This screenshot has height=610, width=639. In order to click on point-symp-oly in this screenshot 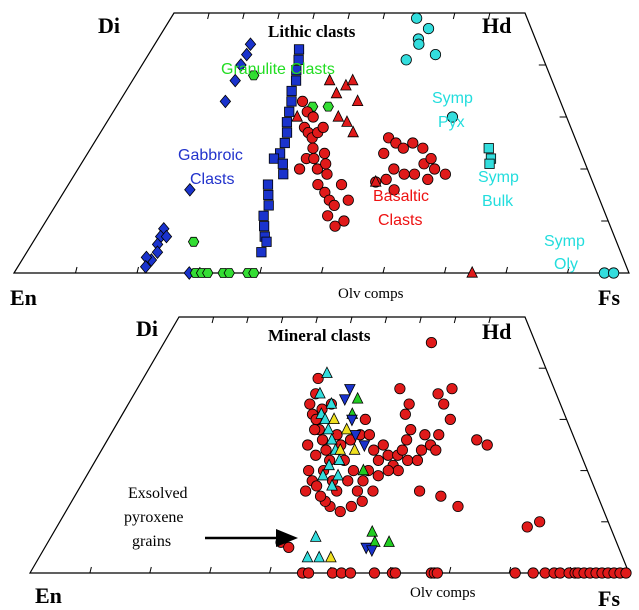, I will do `click(614, 273)`.